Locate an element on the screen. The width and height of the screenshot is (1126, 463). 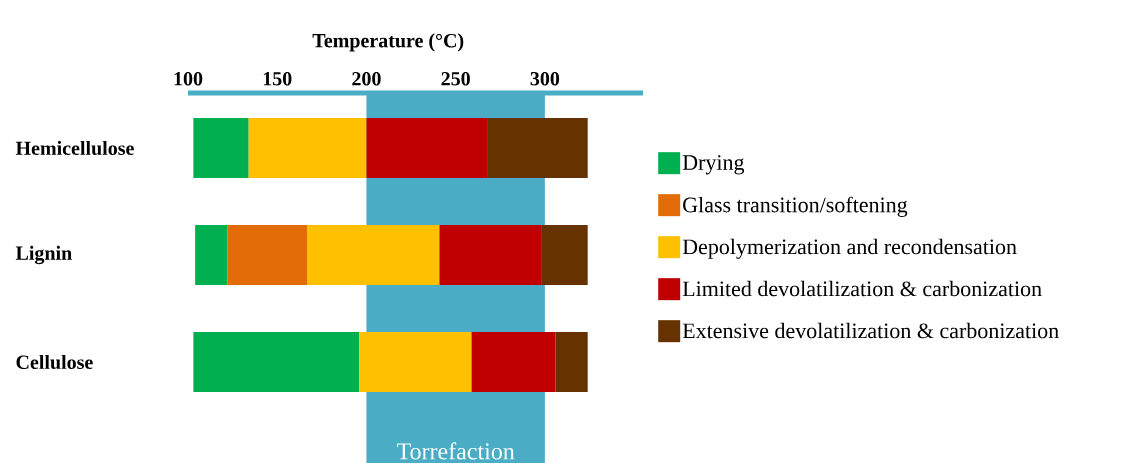
x-tick-label: 100 is located at coordinates (188, 78).